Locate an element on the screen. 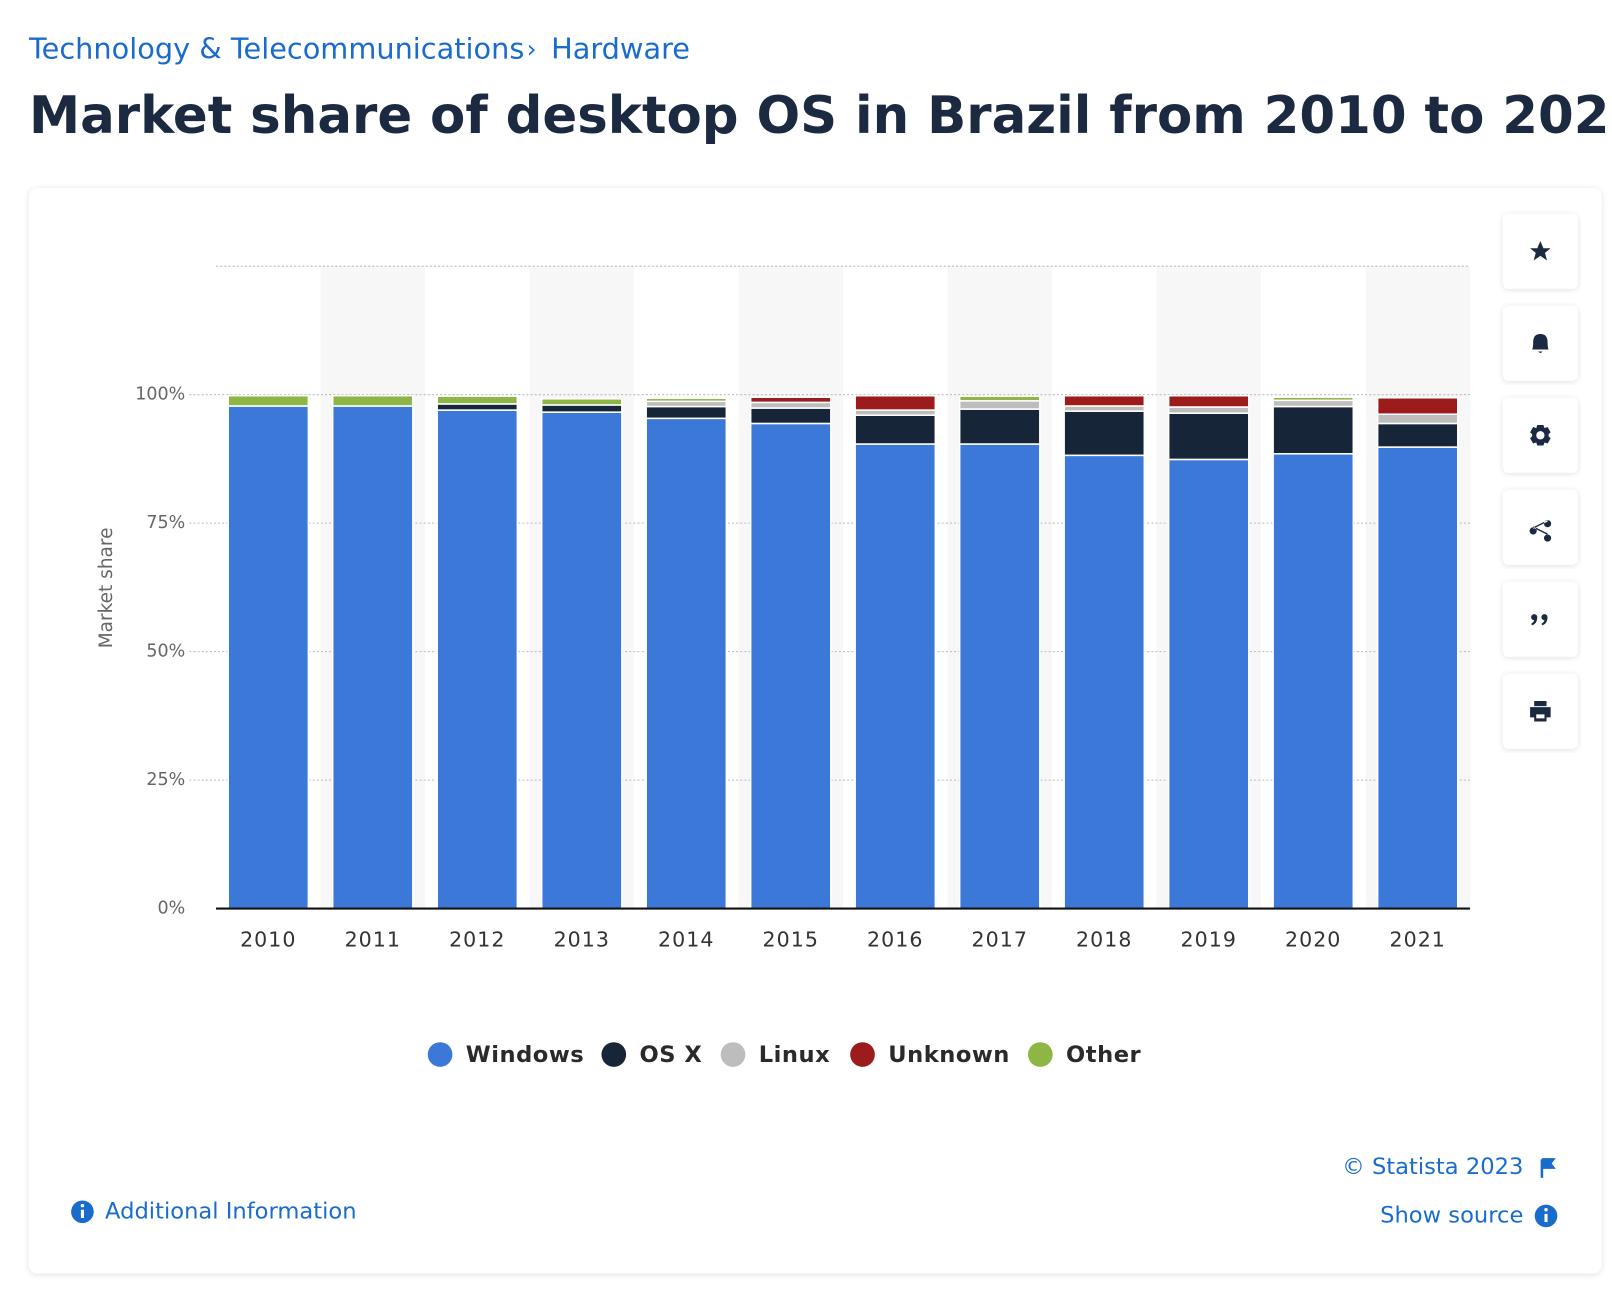  settings-button is located at coordinates (1540, 435).